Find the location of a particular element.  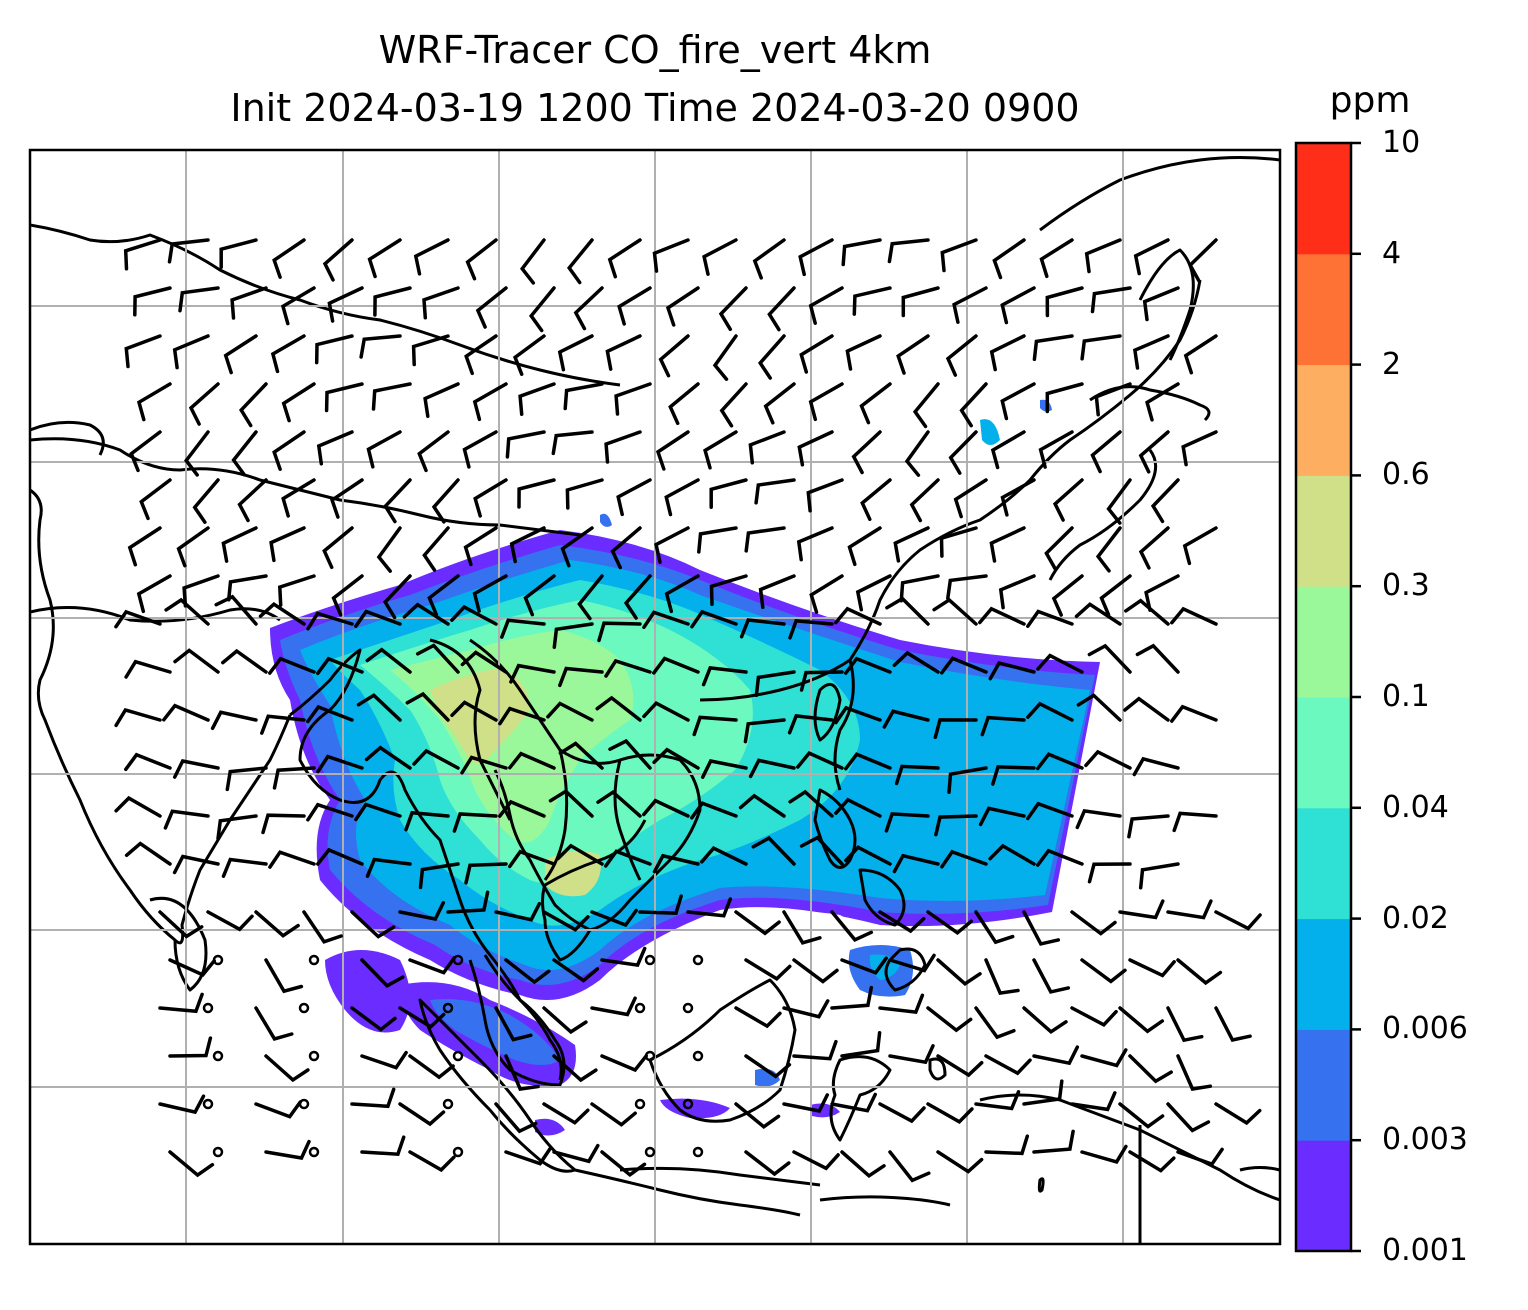

colorbar-tick-label: 0.001 is located at coordinates (1425, 1250).